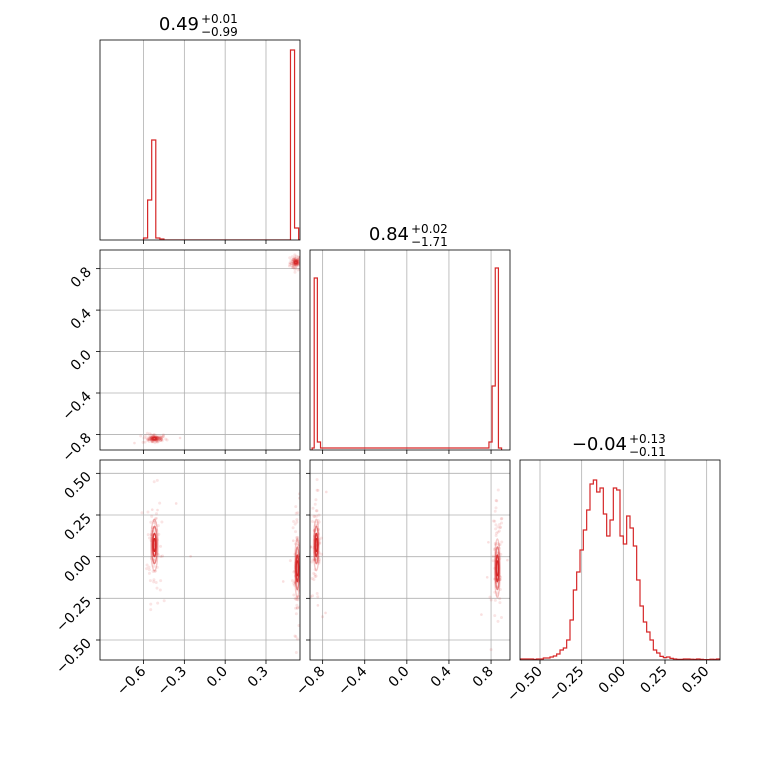 The image size is (760, 764). I want to click on p2-marginal-histogram, so click(407, 358).